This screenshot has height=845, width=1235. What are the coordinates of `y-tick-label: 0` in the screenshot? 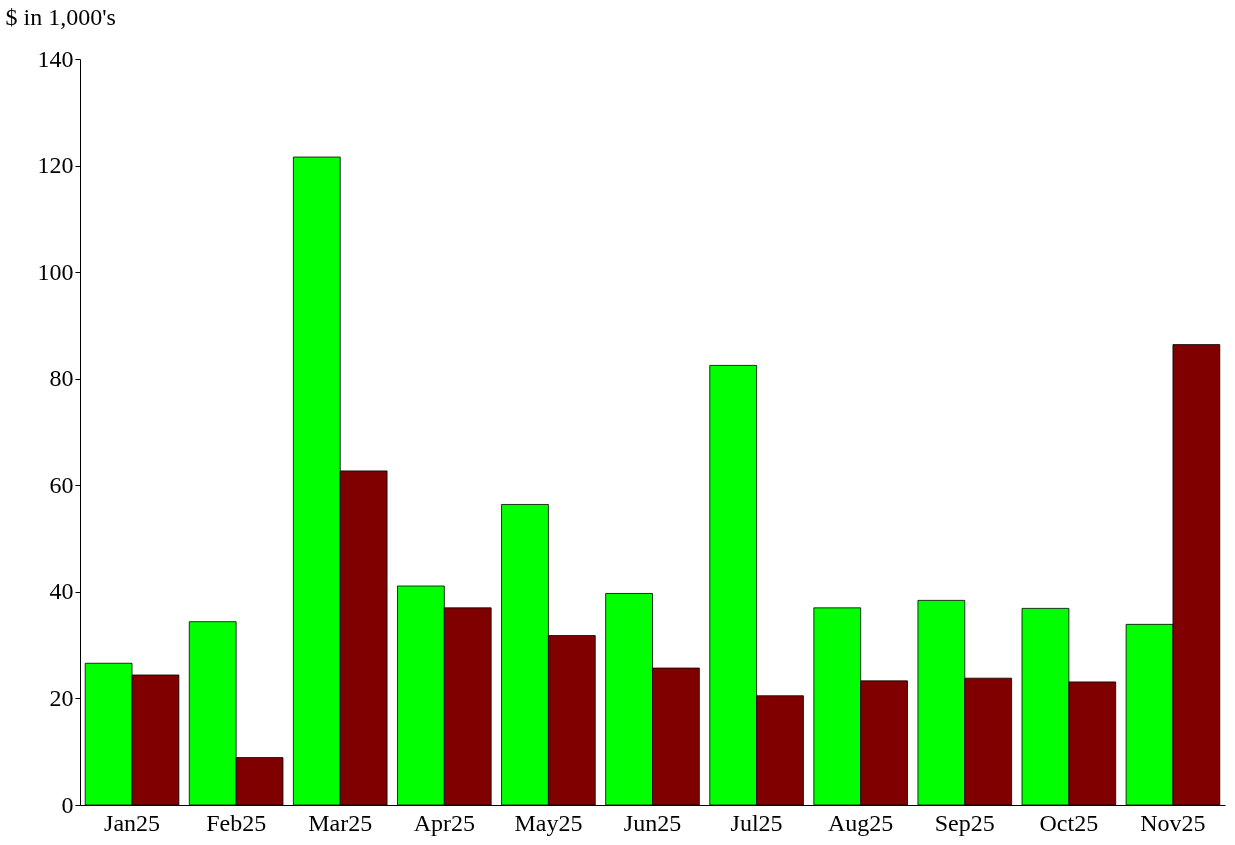 It's located at (67, 804).